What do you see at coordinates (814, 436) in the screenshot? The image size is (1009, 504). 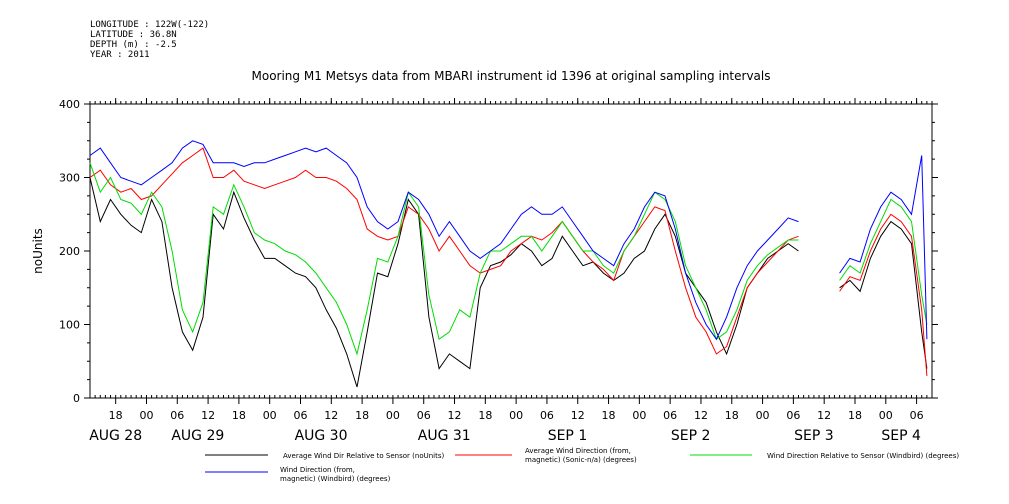 I see `x-day-label: SEP 3` at bounding box center [814, 436].